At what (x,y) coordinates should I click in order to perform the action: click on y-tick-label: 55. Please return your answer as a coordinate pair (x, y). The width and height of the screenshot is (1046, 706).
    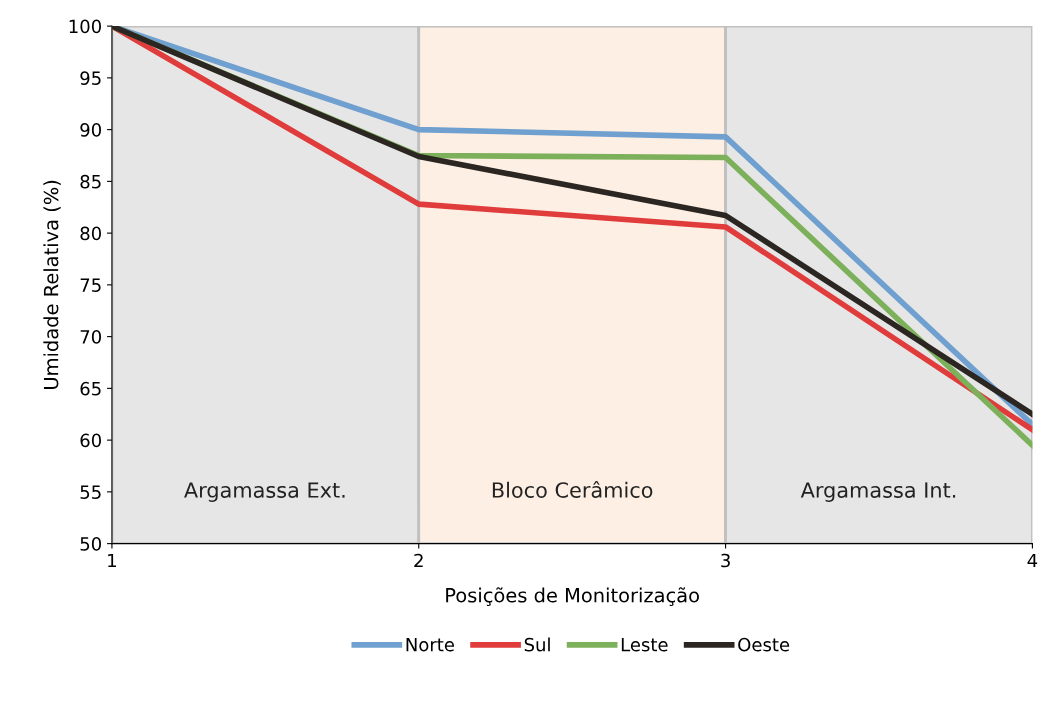
    Looking at the image, I should click on (90, 492).